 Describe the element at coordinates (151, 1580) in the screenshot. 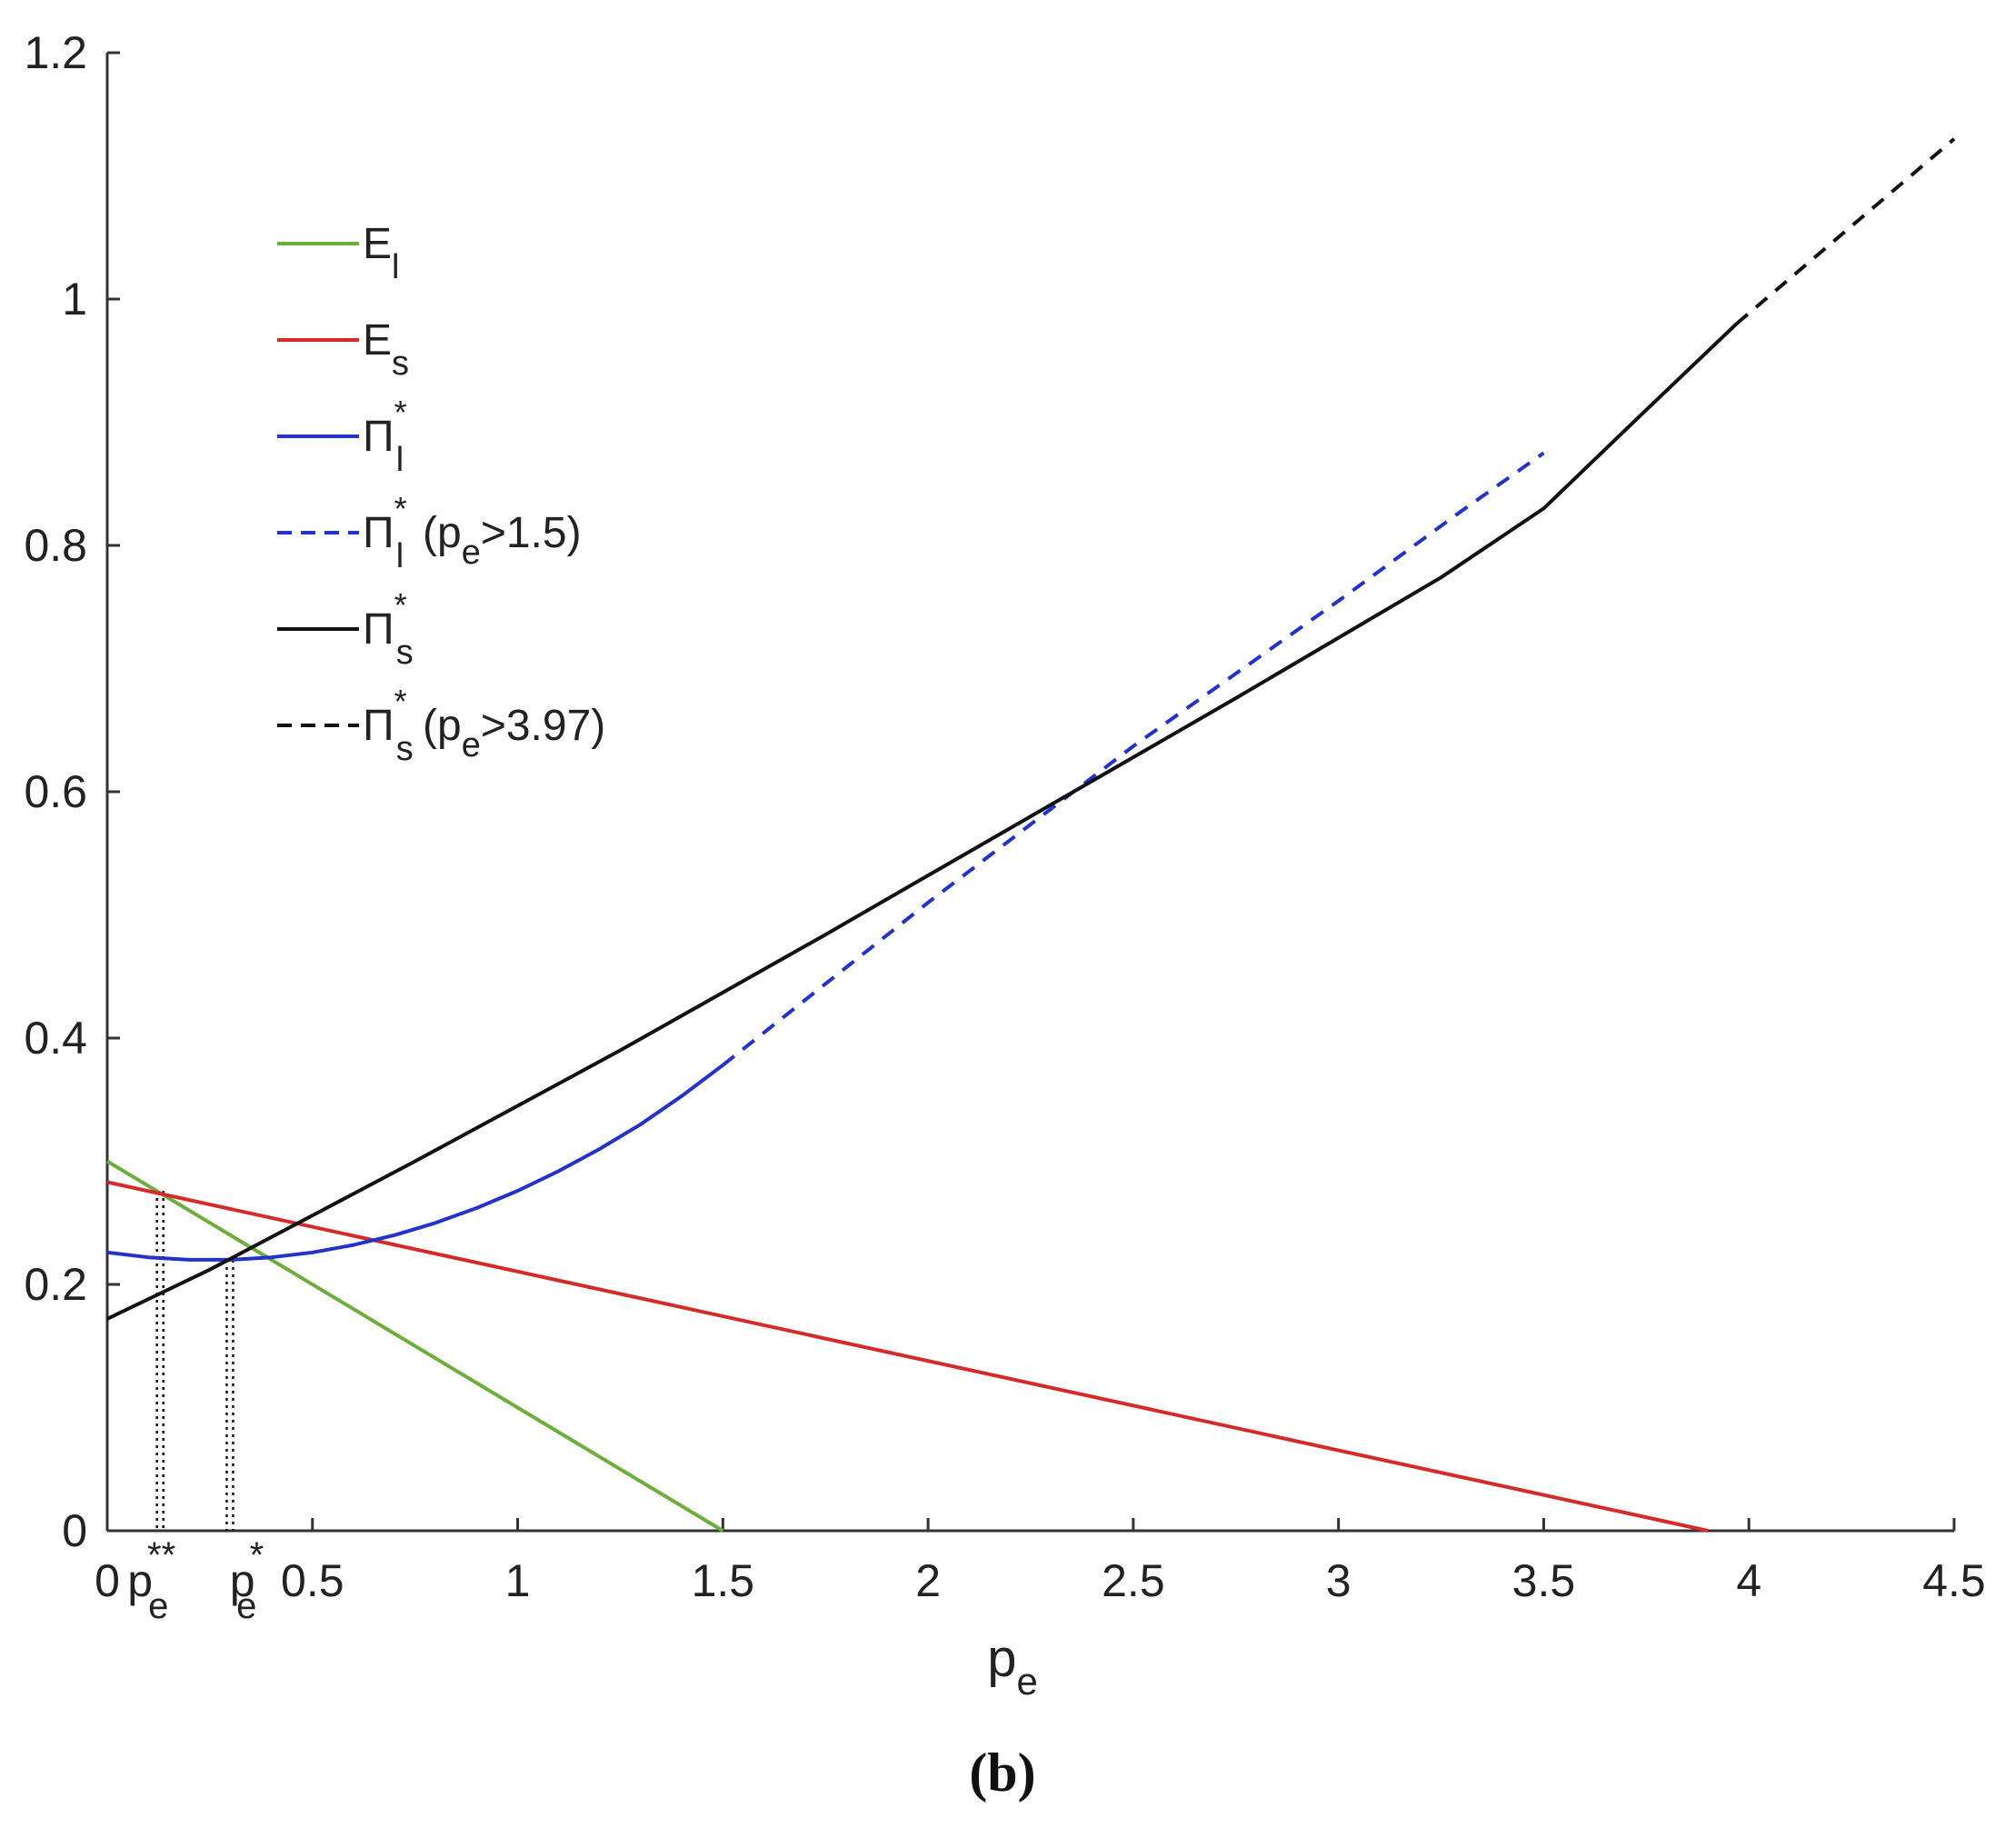

I see `annotation-label-pe_double_star: p** e` at that location.